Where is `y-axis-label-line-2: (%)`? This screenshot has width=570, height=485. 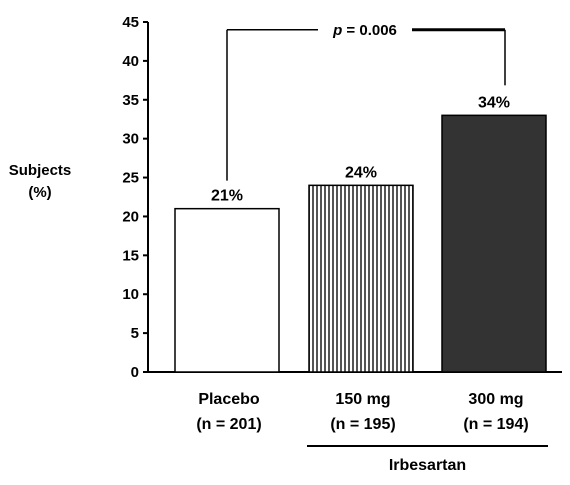
y-axis-label-line-2: (%) is located at coordinates (39, 192).